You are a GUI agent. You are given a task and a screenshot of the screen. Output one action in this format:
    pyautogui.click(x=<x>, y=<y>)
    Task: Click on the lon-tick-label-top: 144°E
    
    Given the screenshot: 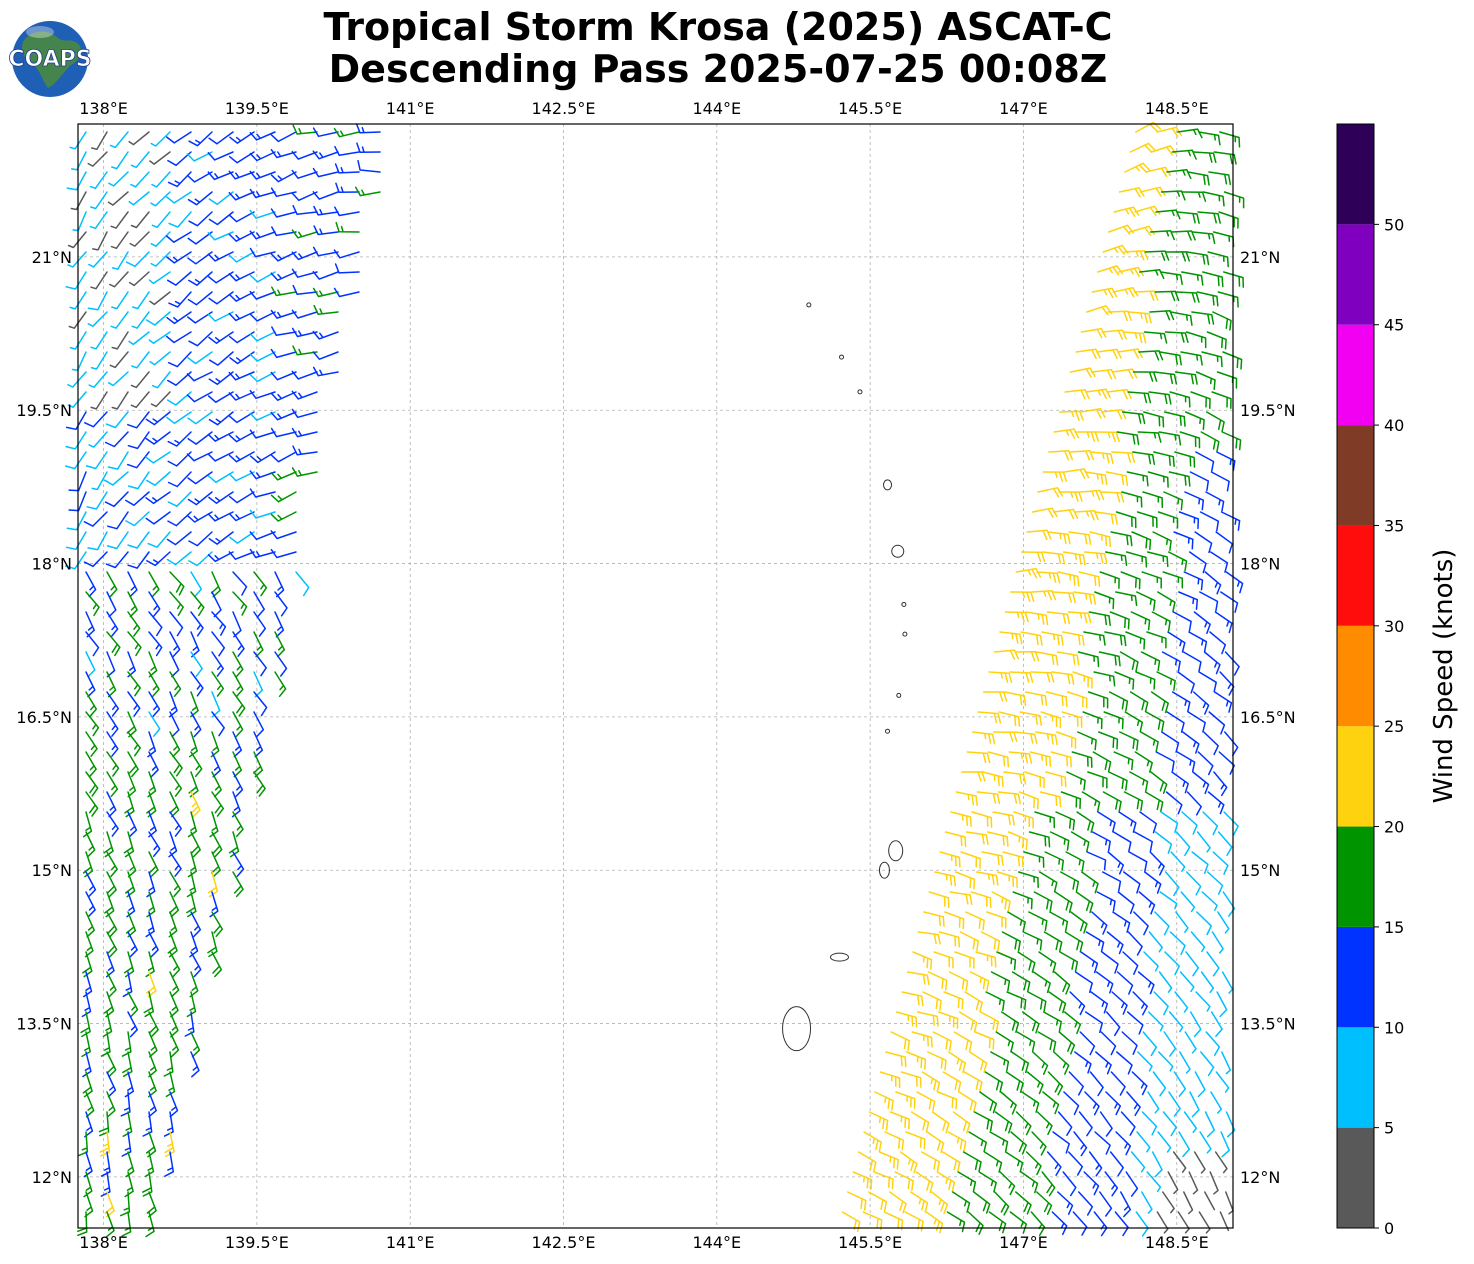 What is the action you would take?
    pyautogui.click(x=716, y=108)
    